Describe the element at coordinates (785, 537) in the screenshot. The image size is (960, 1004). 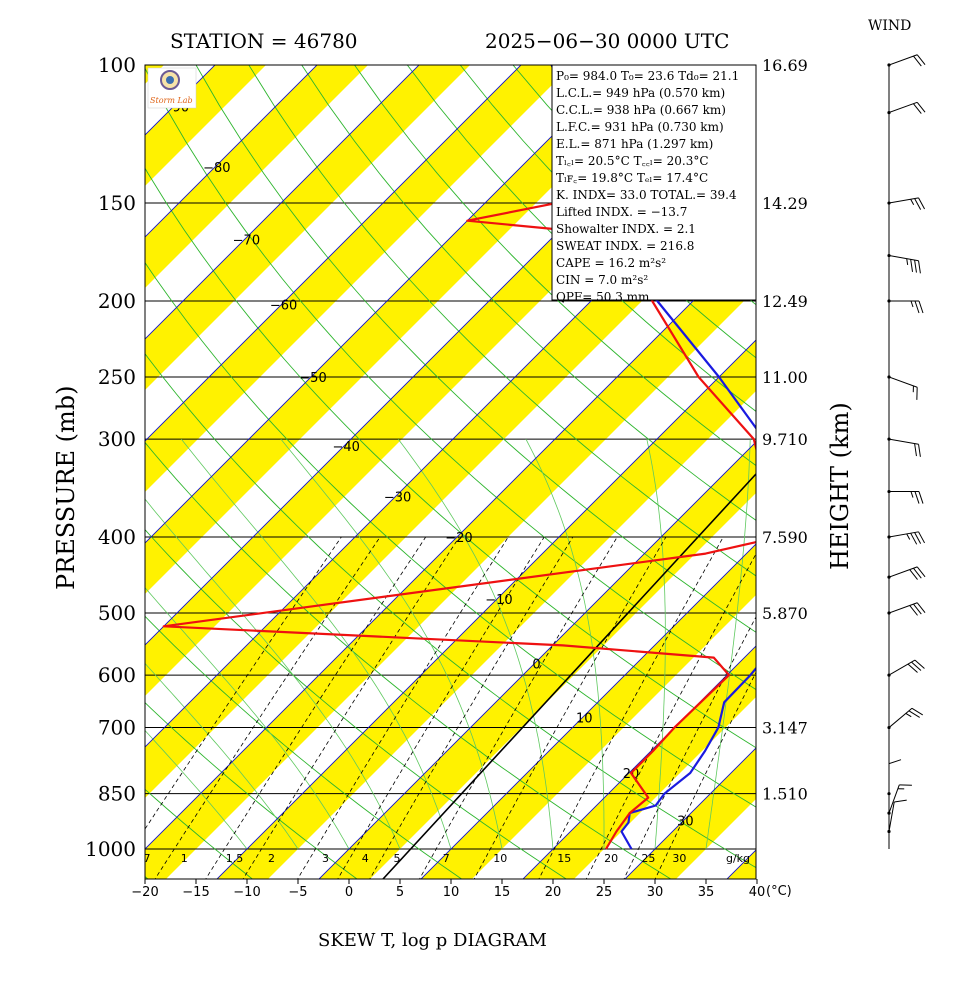
I see `height-tick-label: 7.590` at that location.